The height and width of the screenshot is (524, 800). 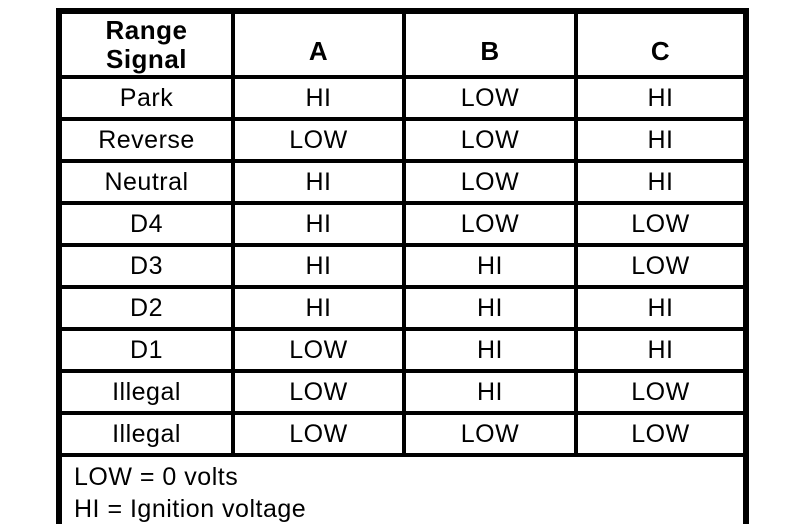 I want to click on table-row-reverse: Reverse LOW LOW HI, so click(x=402, y=140).